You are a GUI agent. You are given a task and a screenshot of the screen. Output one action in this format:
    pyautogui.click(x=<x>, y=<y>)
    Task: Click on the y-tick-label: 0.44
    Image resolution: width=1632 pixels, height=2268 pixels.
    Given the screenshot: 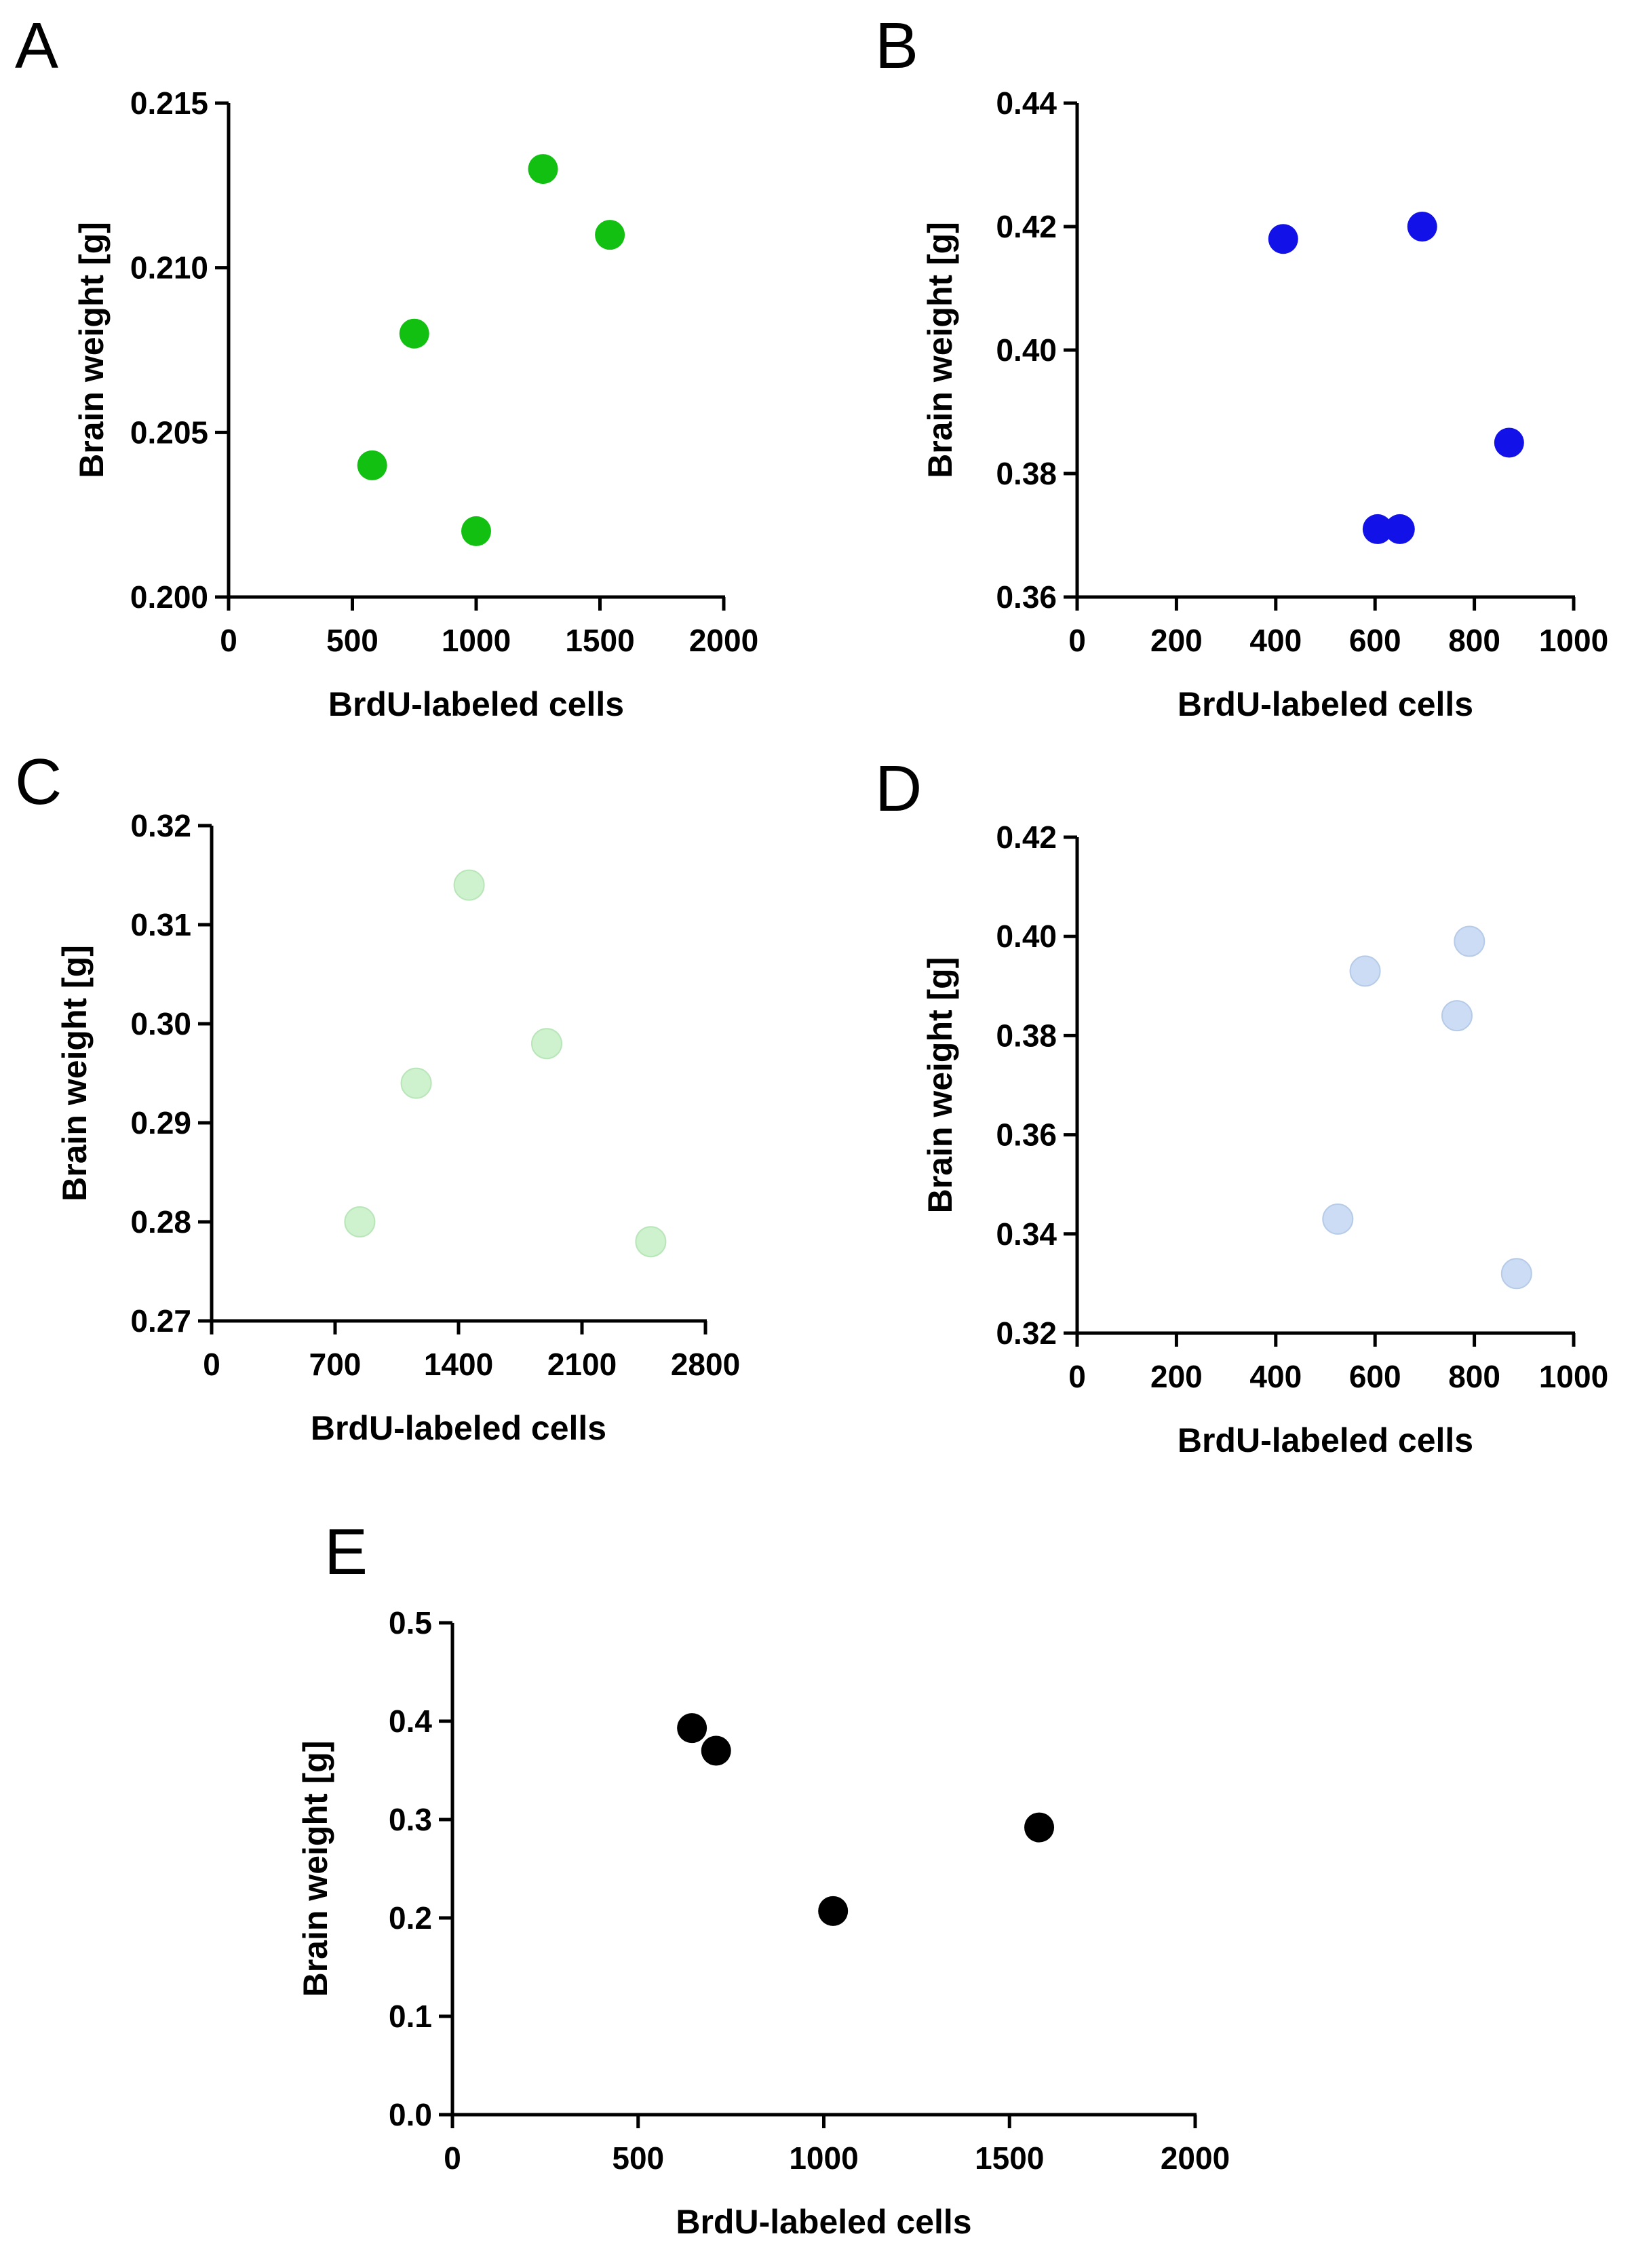 What is the action you would take?
    pyautogui.click(x=1027, y=103)
    